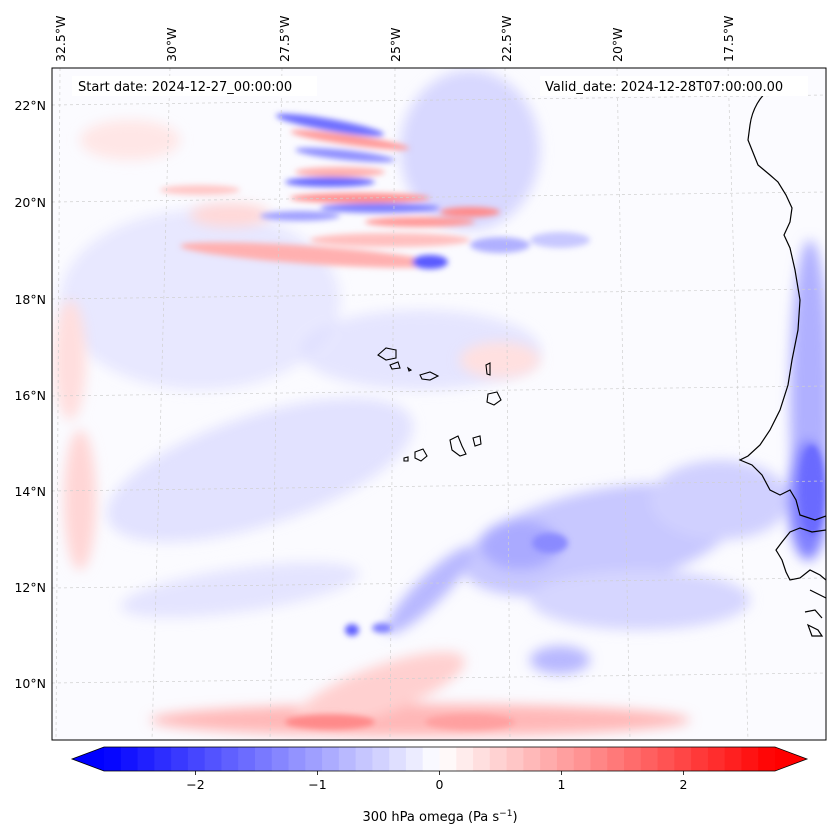 This screenshot has width=837, height=839. I want to click on lat-label-16n: 16°N, so click(30, 395).